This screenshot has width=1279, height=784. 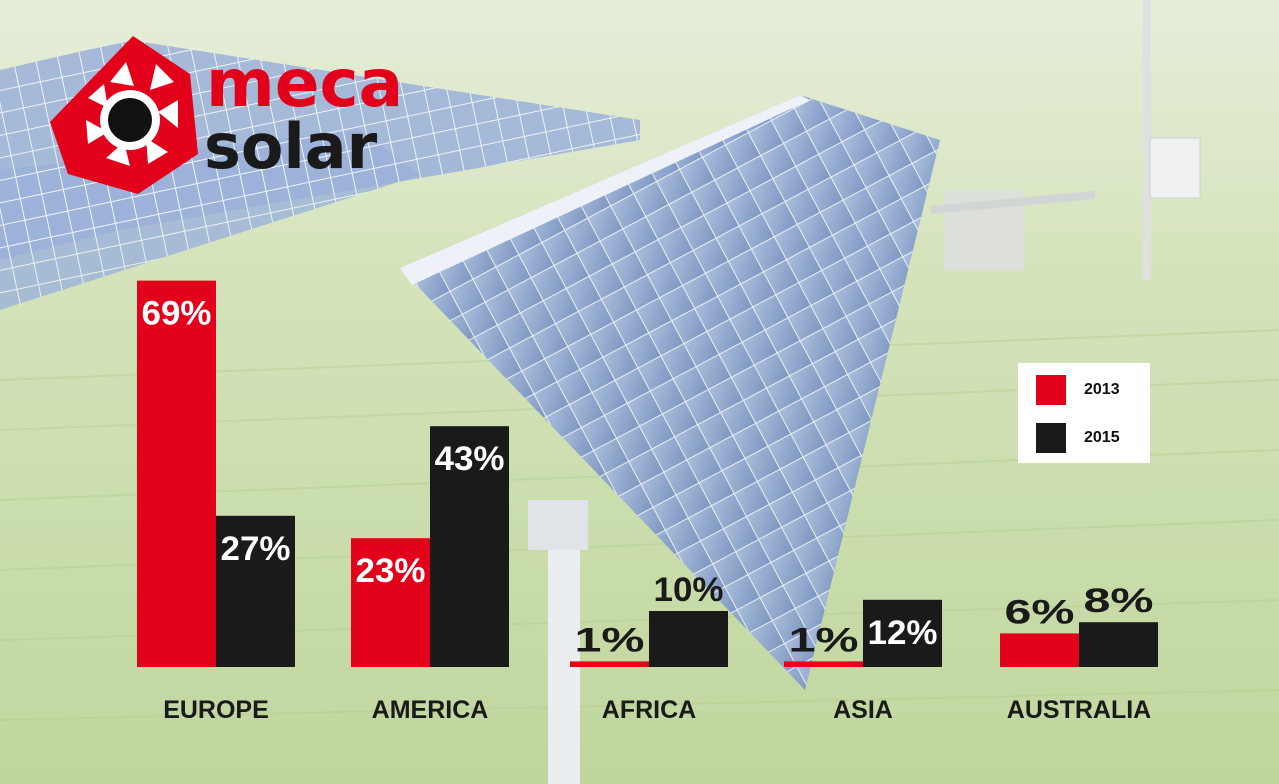 I want to click on legend-label-2015: 2015, so click(x=1102, y=437).